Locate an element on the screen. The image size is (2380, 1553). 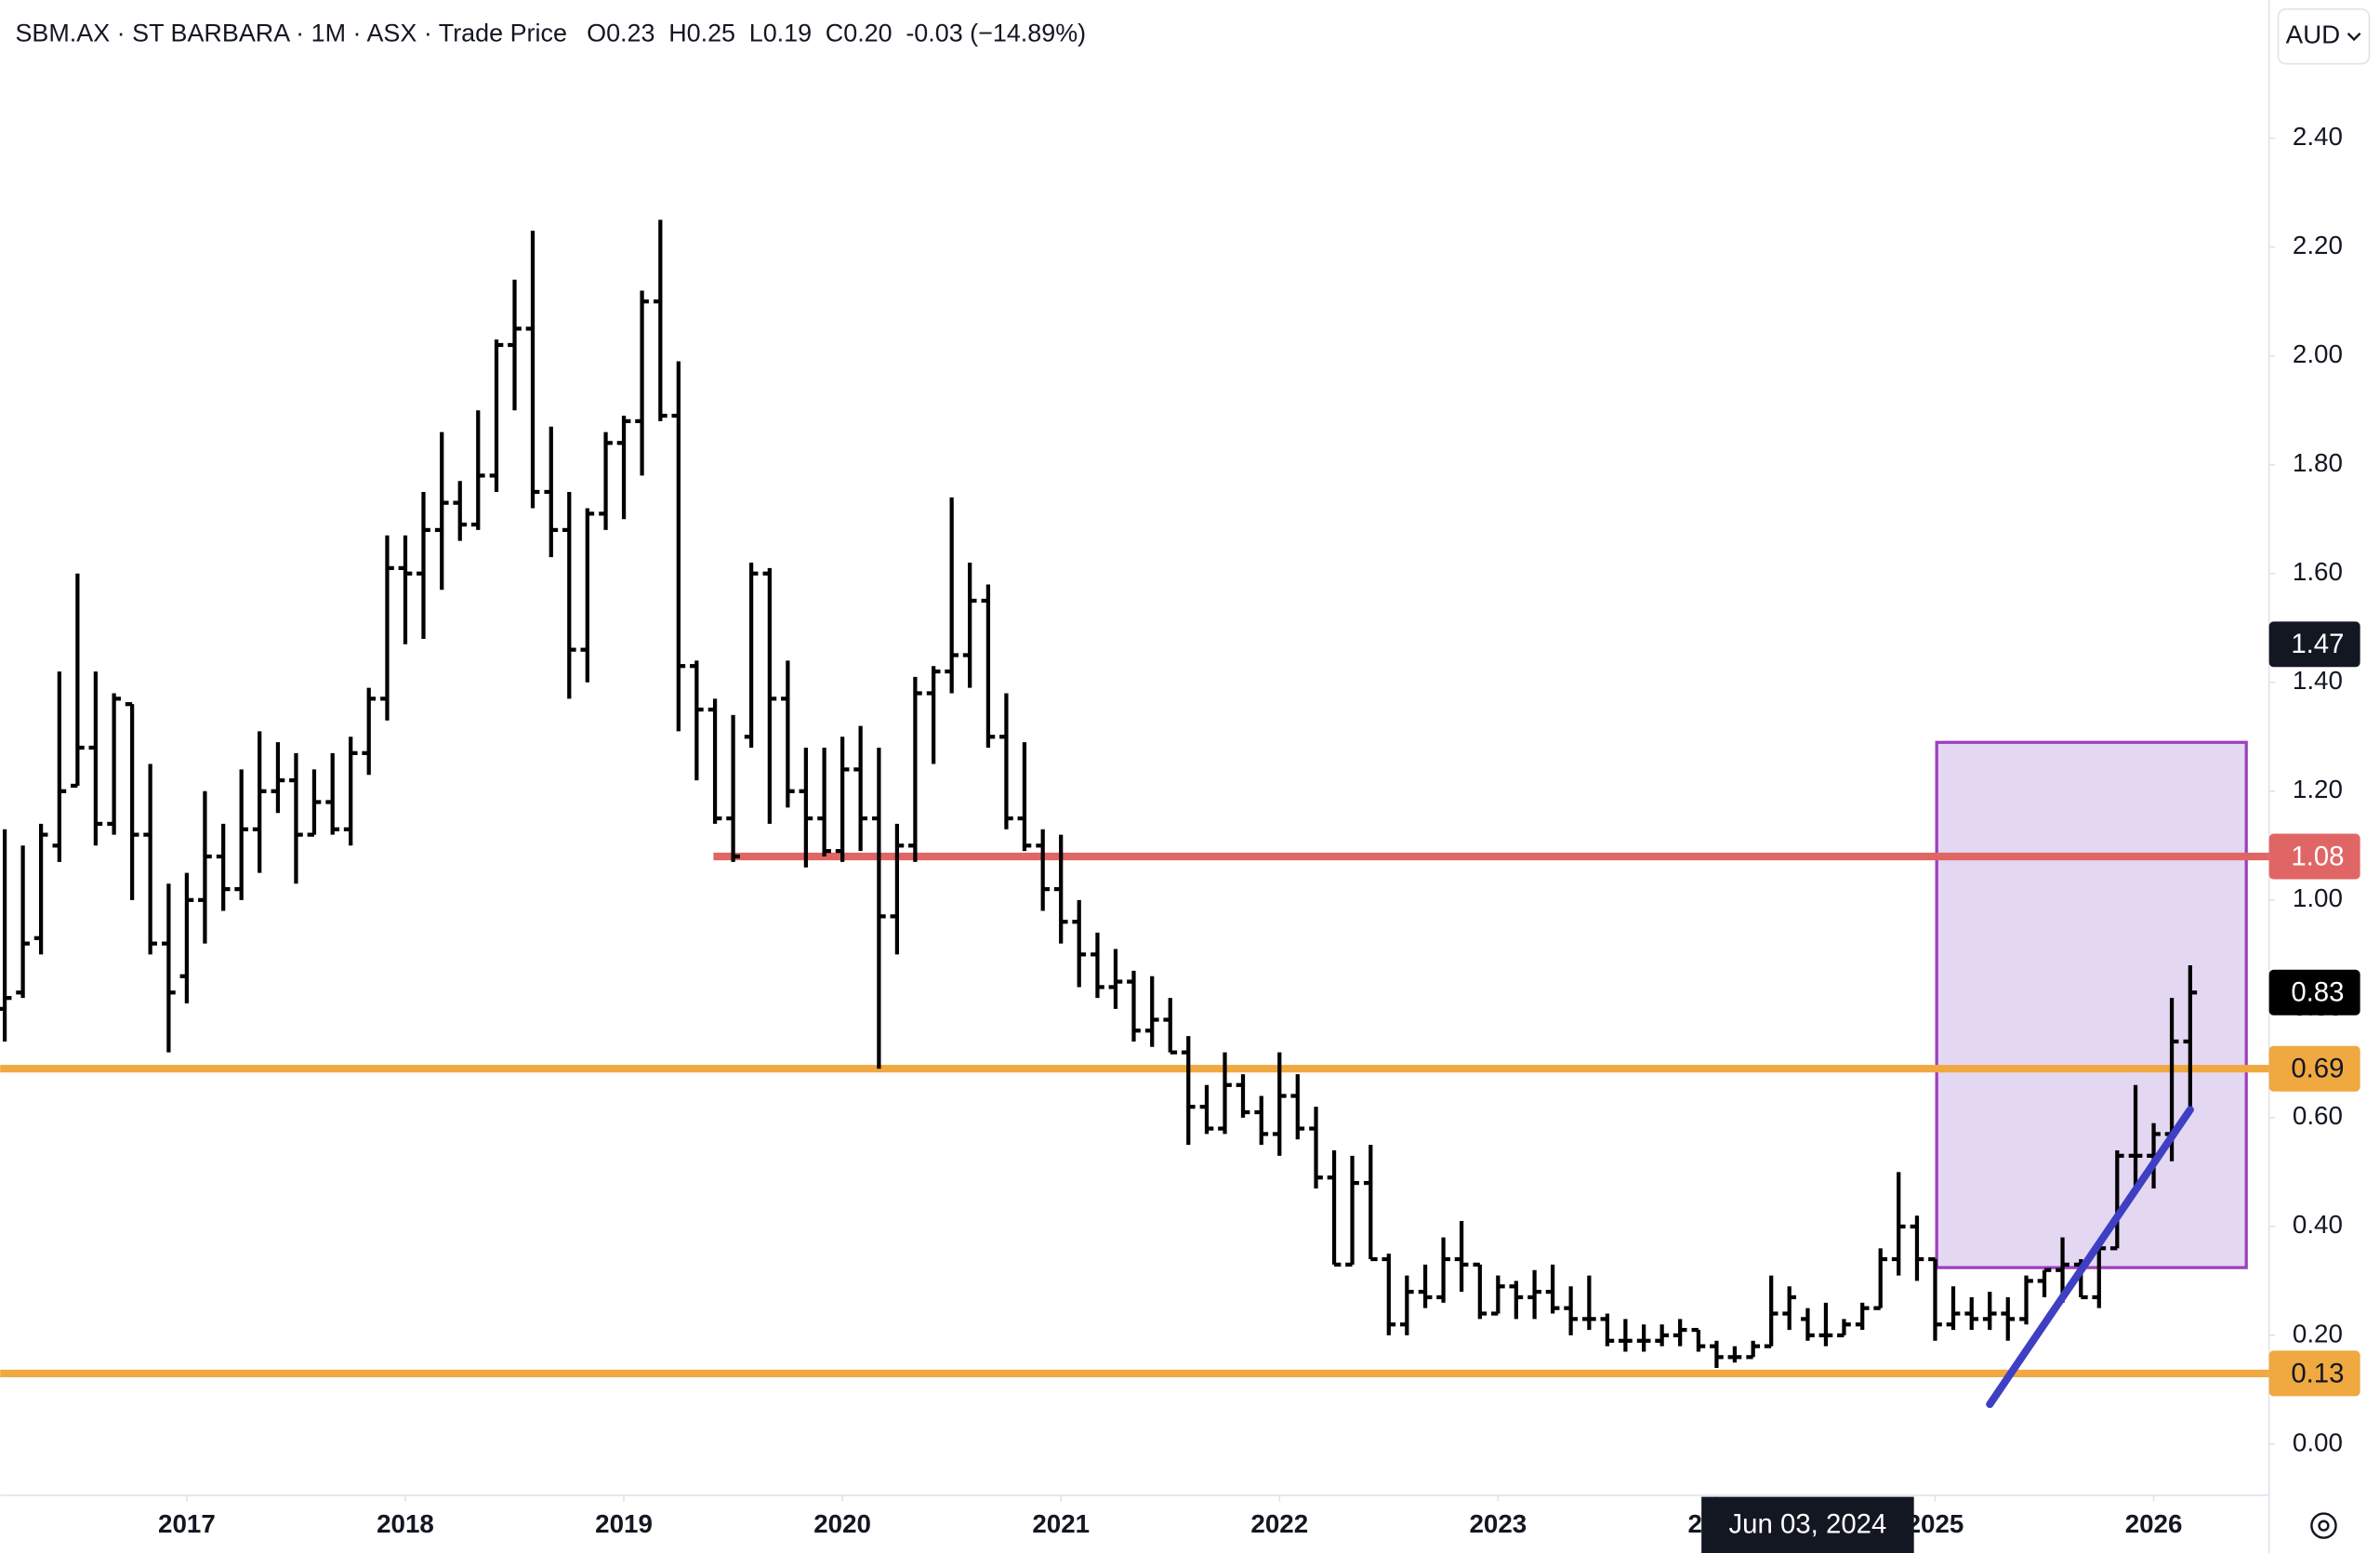
y-tick-label: 1.00 is located at coordinates (2318, 897).